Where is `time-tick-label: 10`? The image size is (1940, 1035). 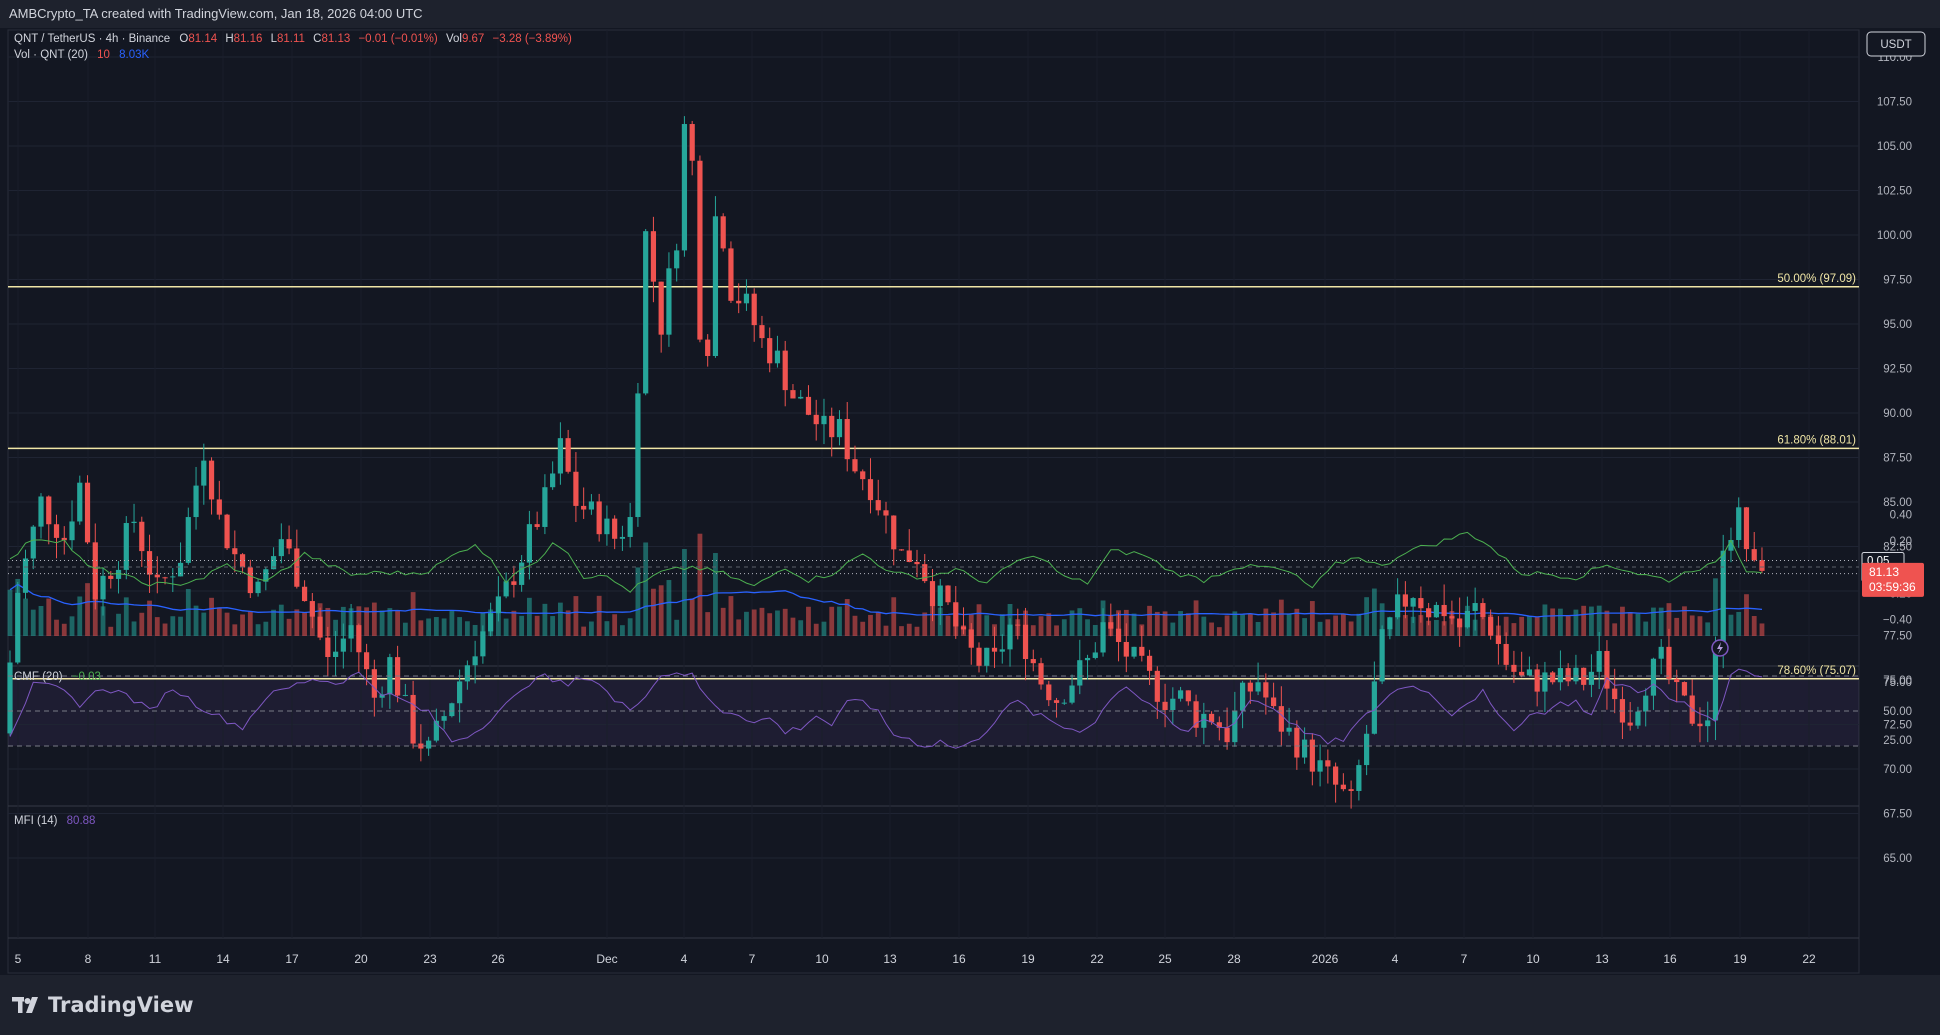 time-tick-label: 10 is located at coordinates (1533, 959).